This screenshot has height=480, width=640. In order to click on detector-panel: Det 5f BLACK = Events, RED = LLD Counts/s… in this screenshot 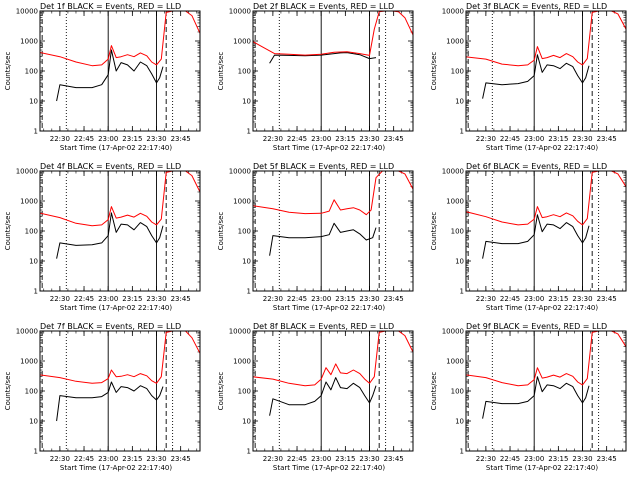, I will do `click(315, 237)`.